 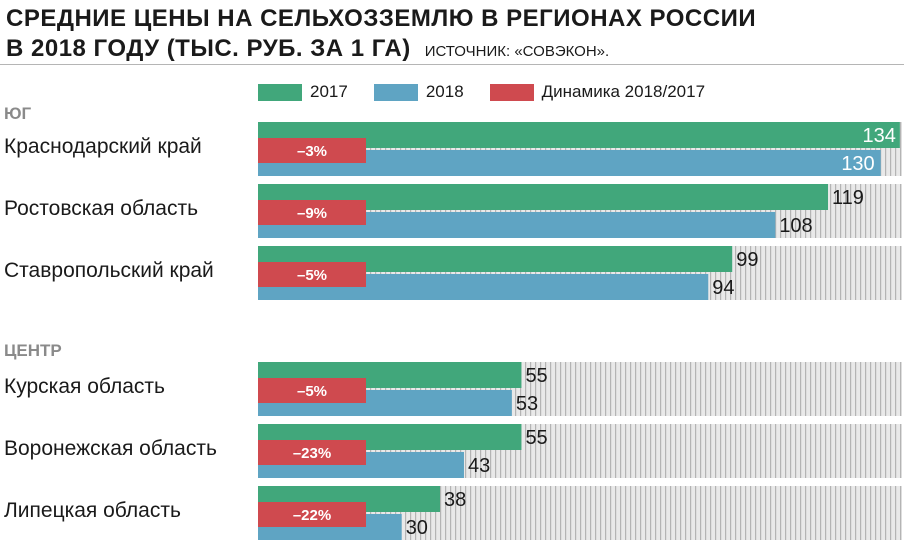 I want to click on value-label-2018: 30, so click(x=417, y=528).